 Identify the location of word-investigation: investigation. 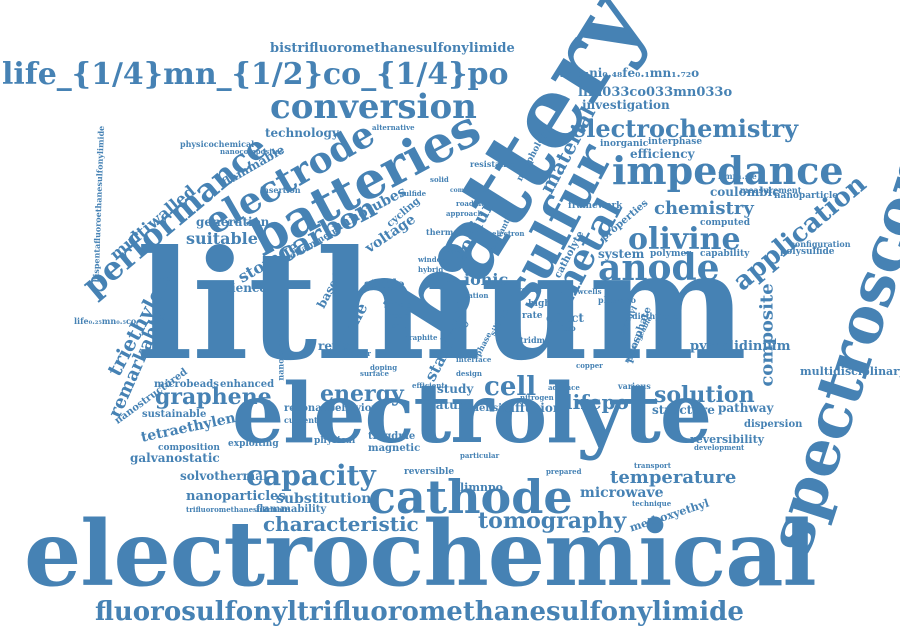
(626, 105).